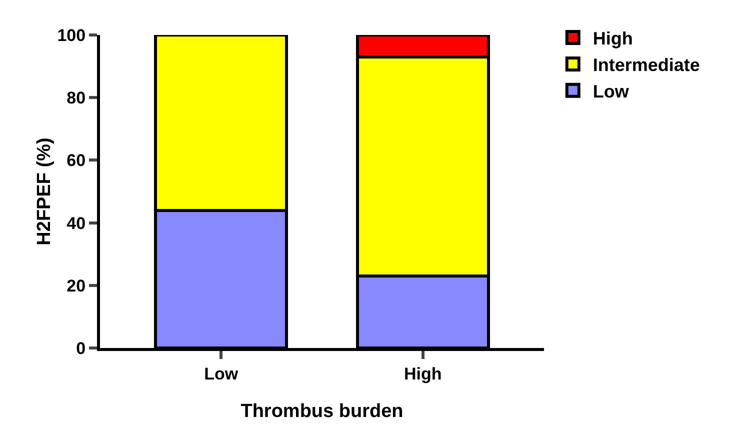  What do you see at coordinates (44, 192) in the screenshot?
I see `y-axis-title: H2FPEF (%)` at bounding box center [44, 192].